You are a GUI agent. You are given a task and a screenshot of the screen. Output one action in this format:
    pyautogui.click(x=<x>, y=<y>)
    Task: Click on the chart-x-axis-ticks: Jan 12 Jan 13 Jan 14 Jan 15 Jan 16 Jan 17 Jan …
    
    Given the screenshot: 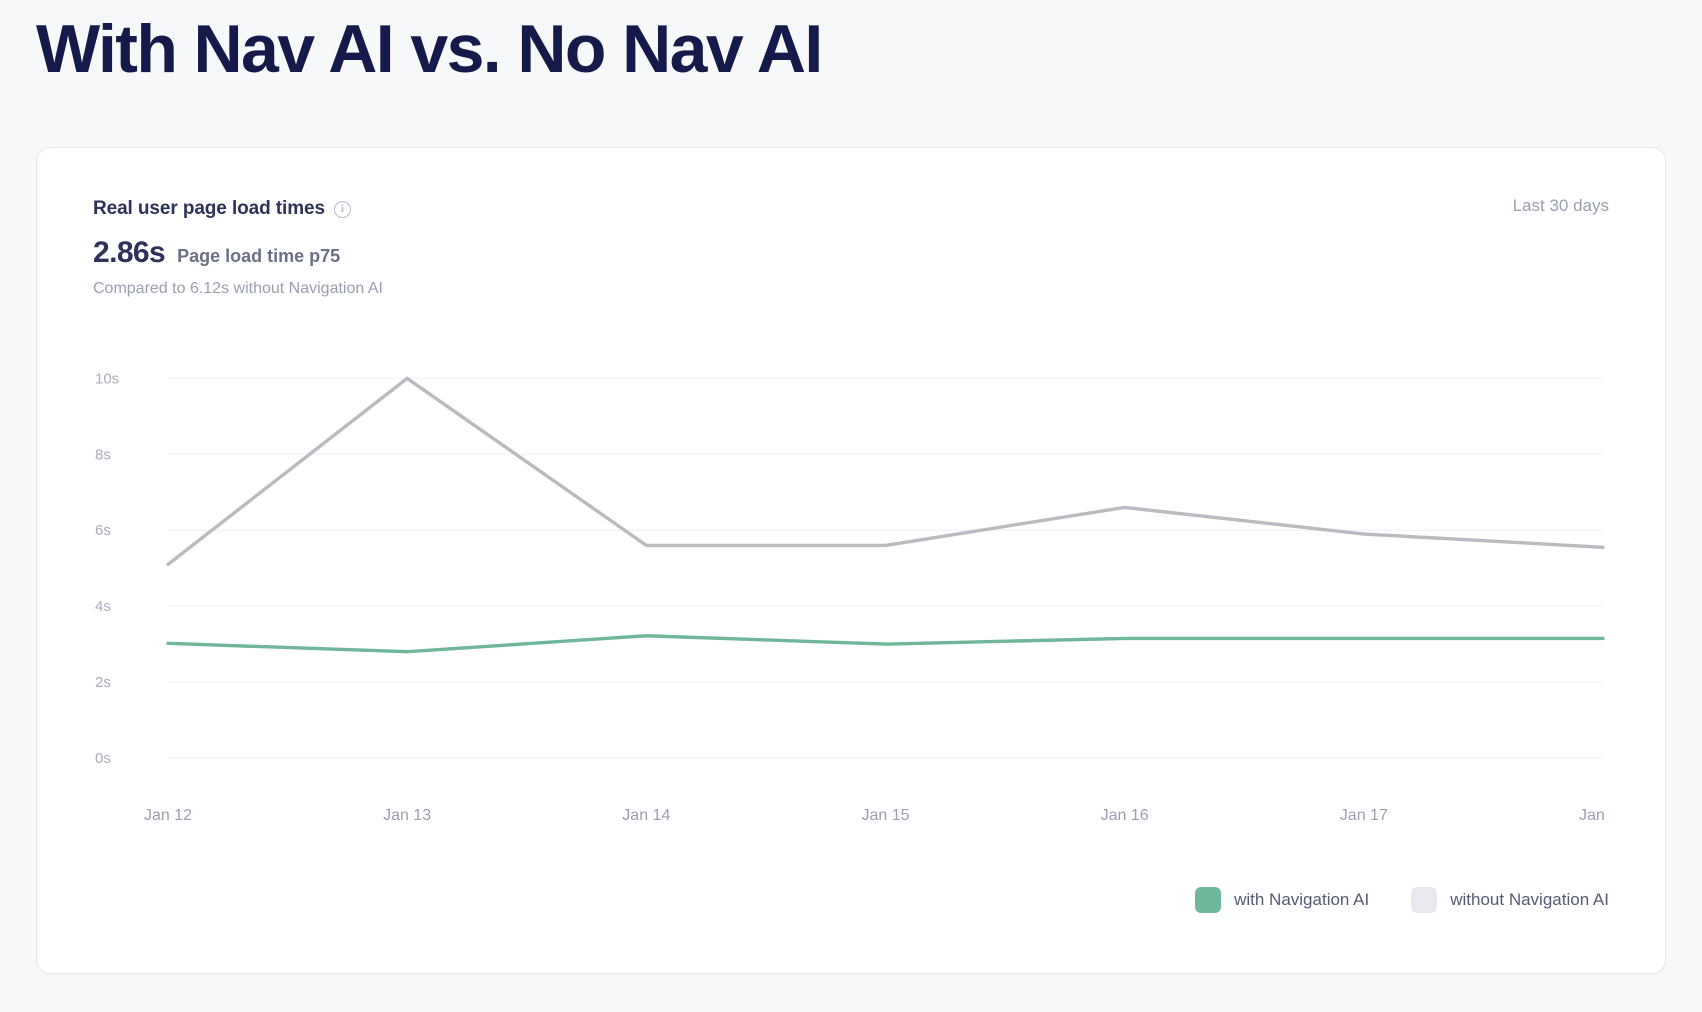 What is the action you would take?
    pyautogui.click(x=877, y=815)
    